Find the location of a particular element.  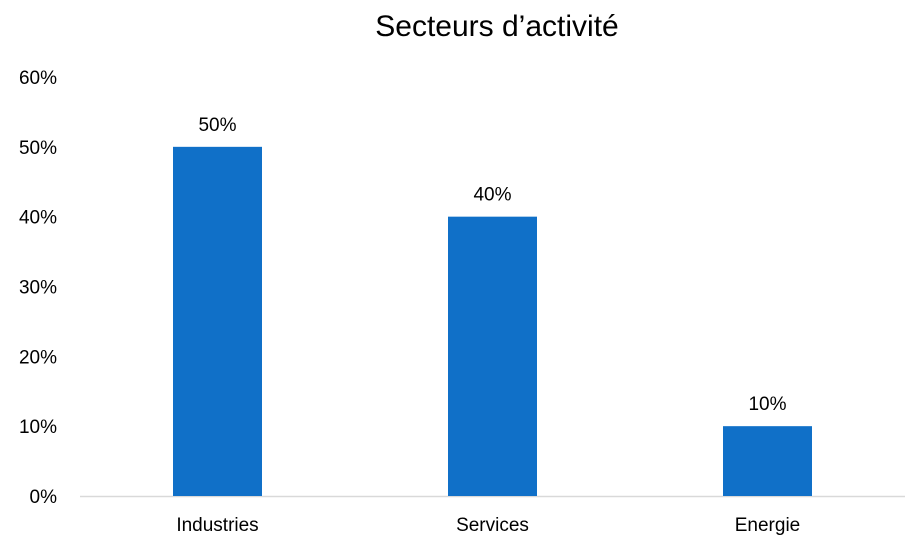

bar-services is located at coordinates (492, 356).